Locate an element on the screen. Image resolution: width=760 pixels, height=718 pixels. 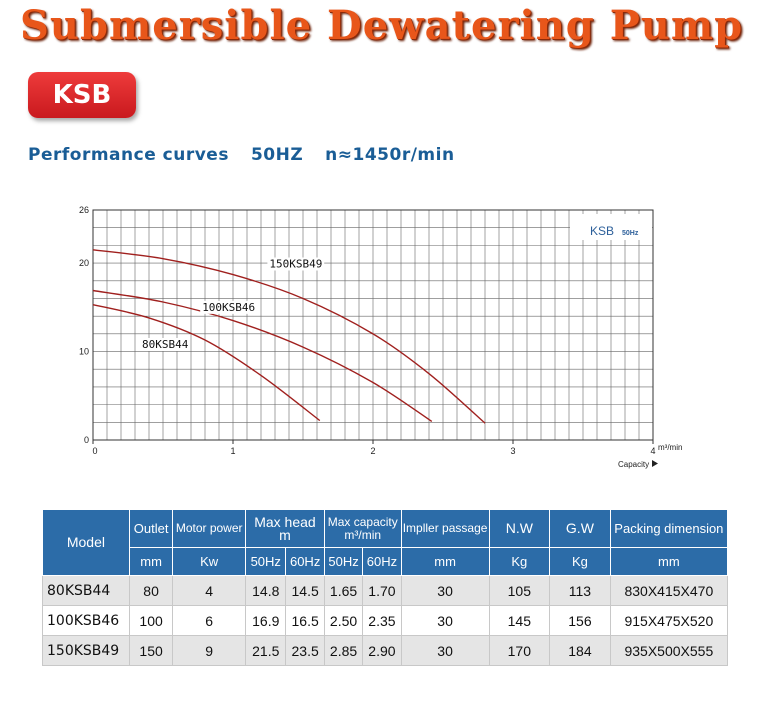
cell-model: 150KSB49 is located at coordinates (86, 650).